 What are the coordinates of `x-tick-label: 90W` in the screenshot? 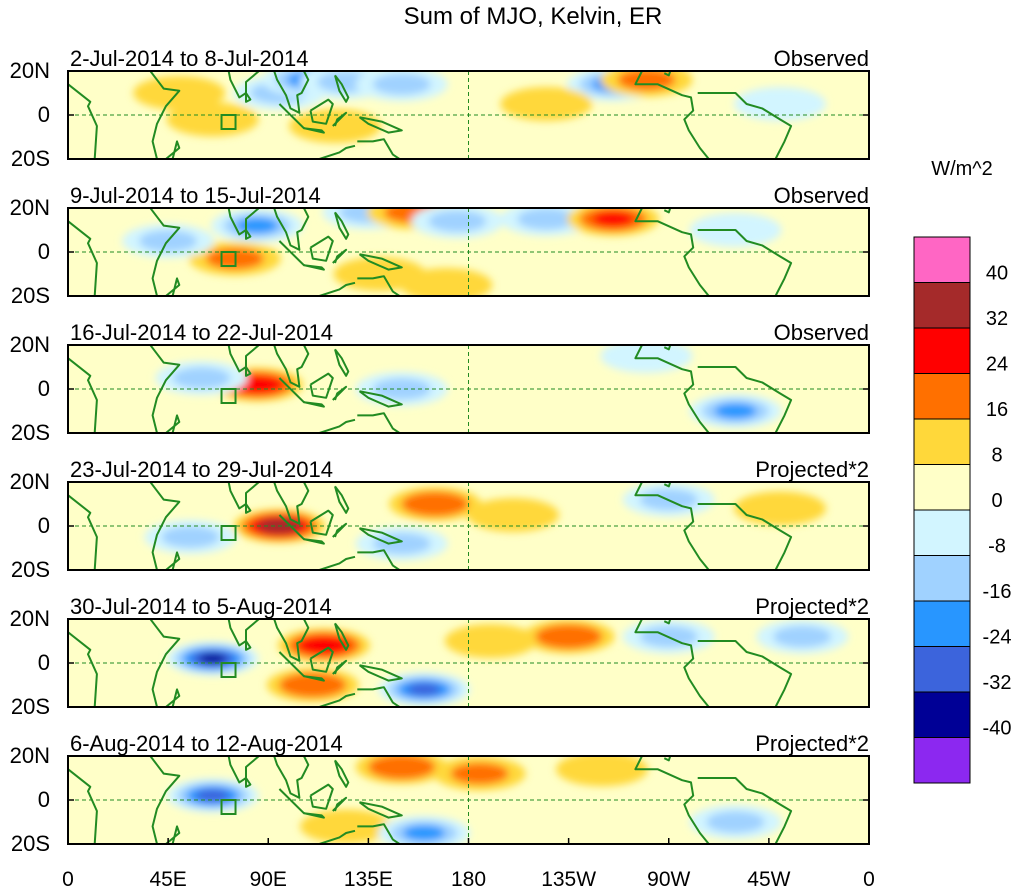 It's located at (668, 878).